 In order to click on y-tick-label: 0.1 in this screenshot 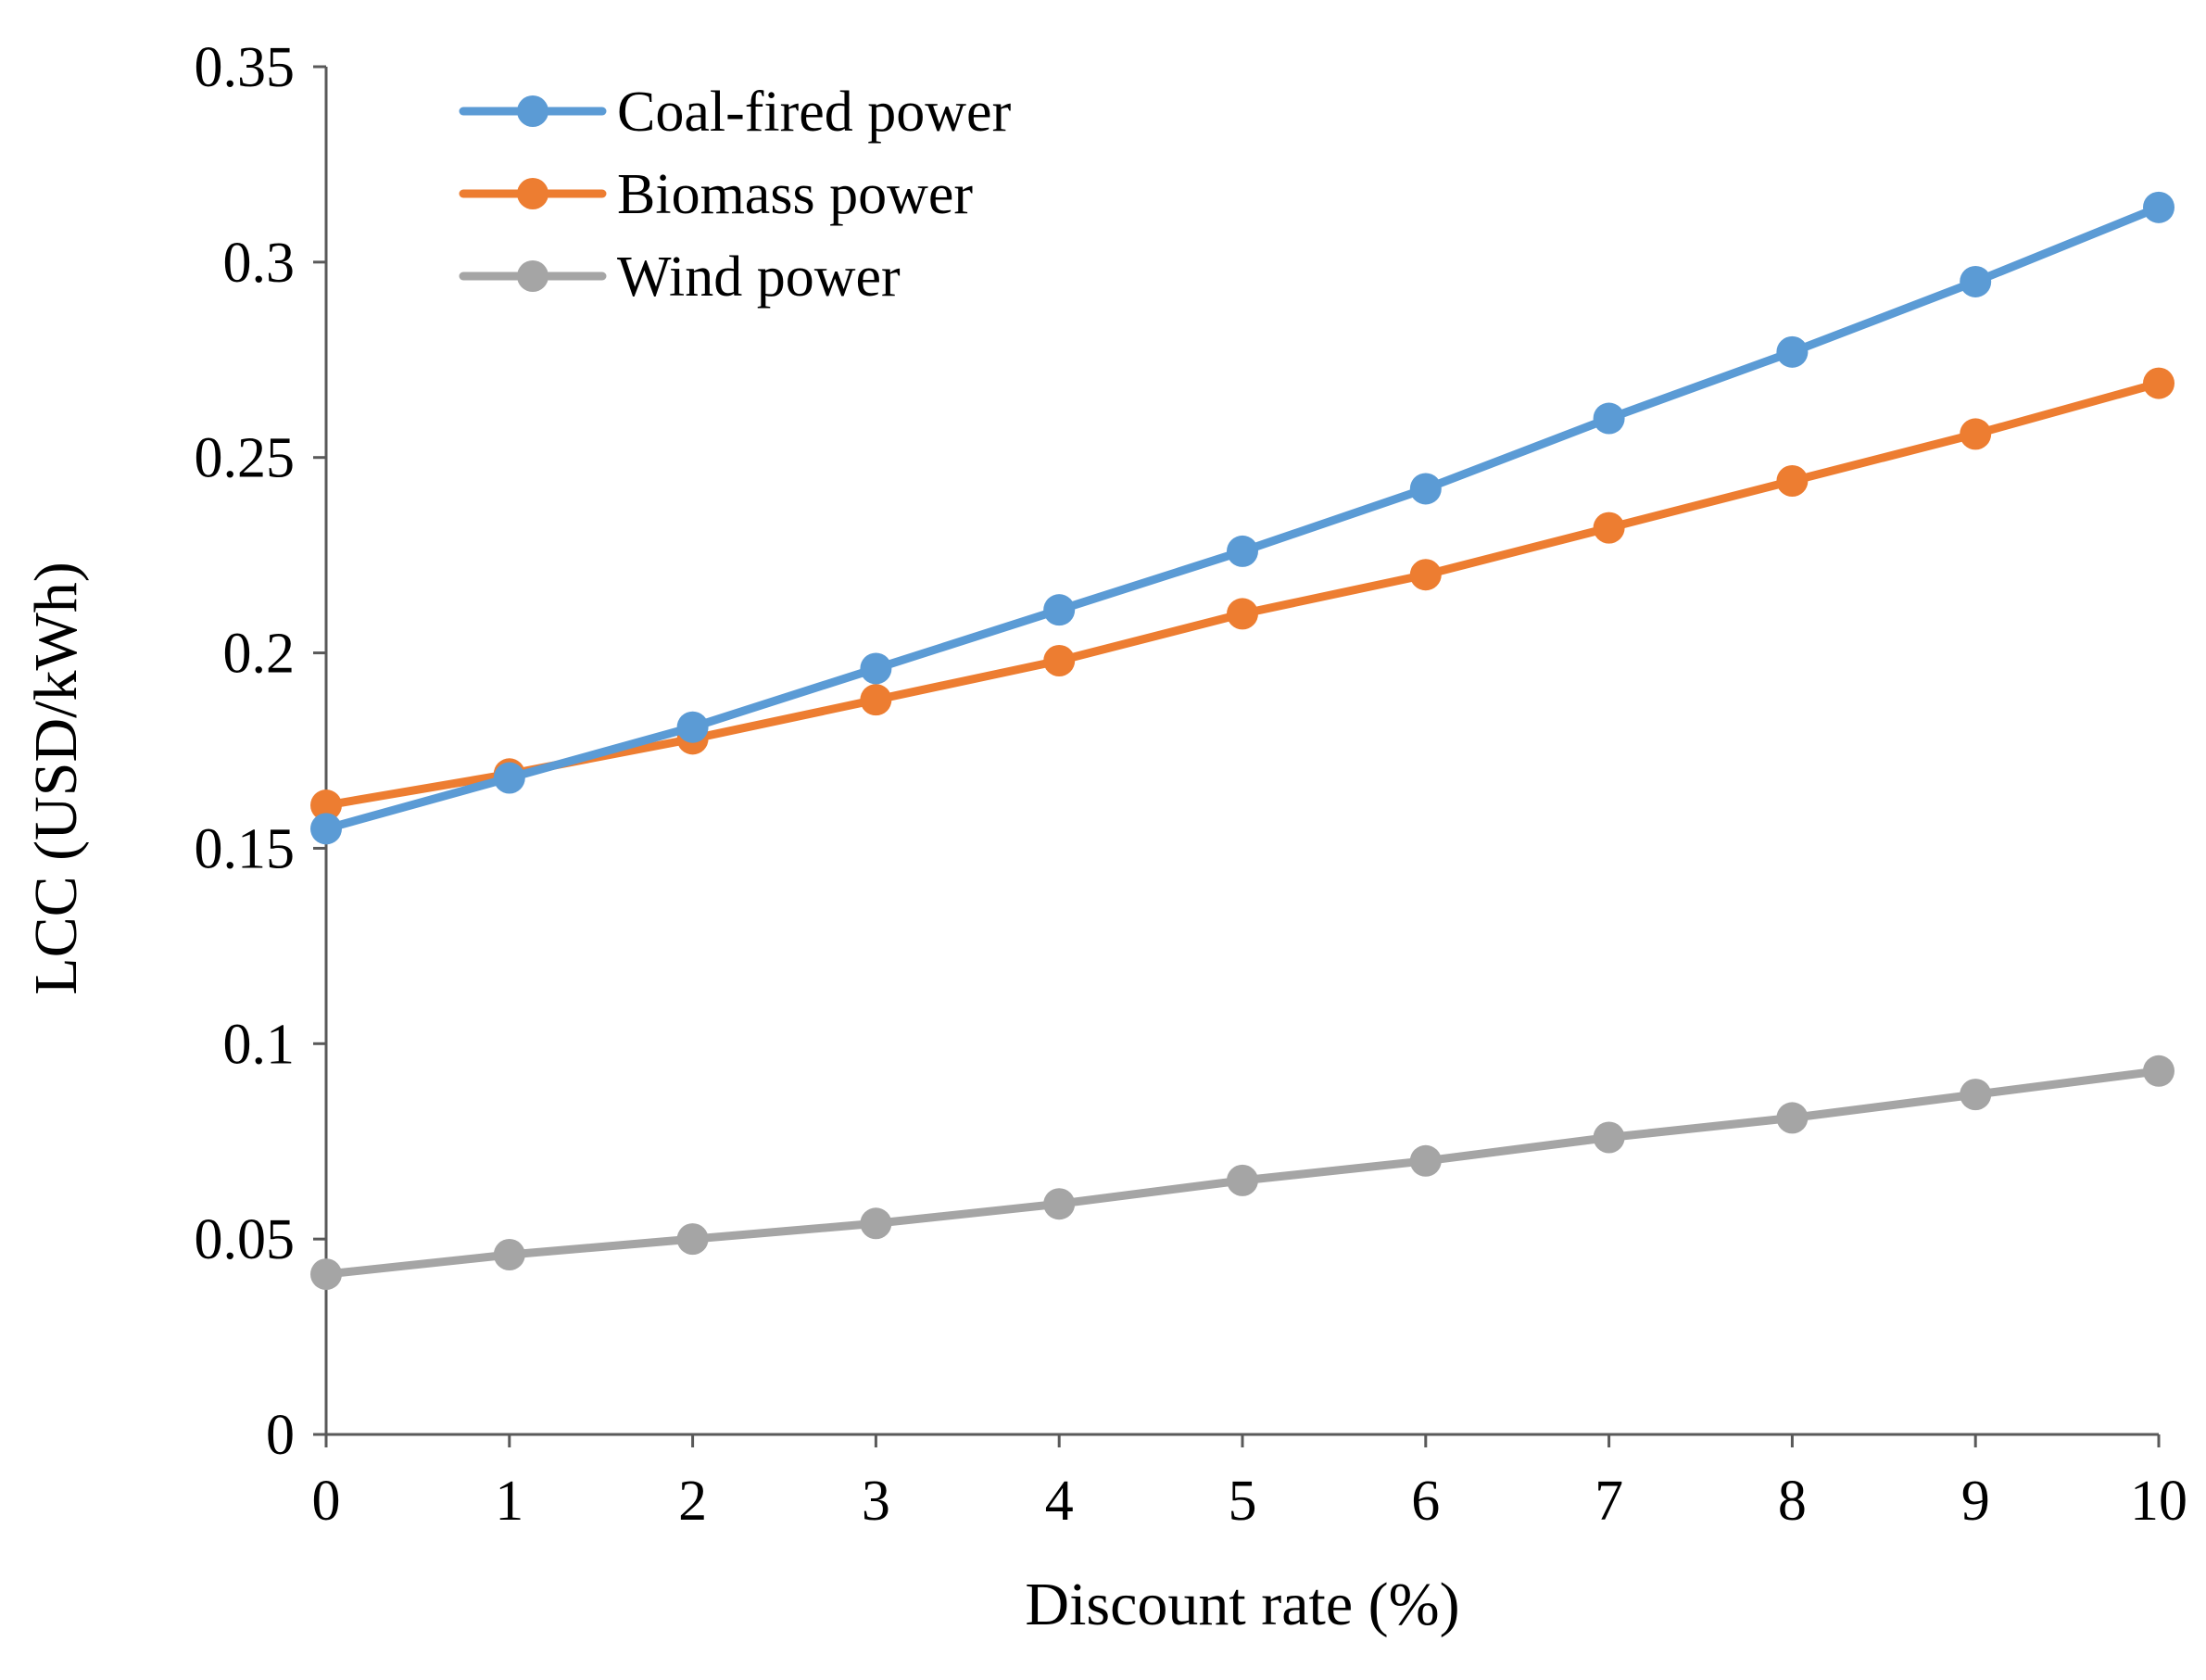, I will do `click(259, 1044)`.